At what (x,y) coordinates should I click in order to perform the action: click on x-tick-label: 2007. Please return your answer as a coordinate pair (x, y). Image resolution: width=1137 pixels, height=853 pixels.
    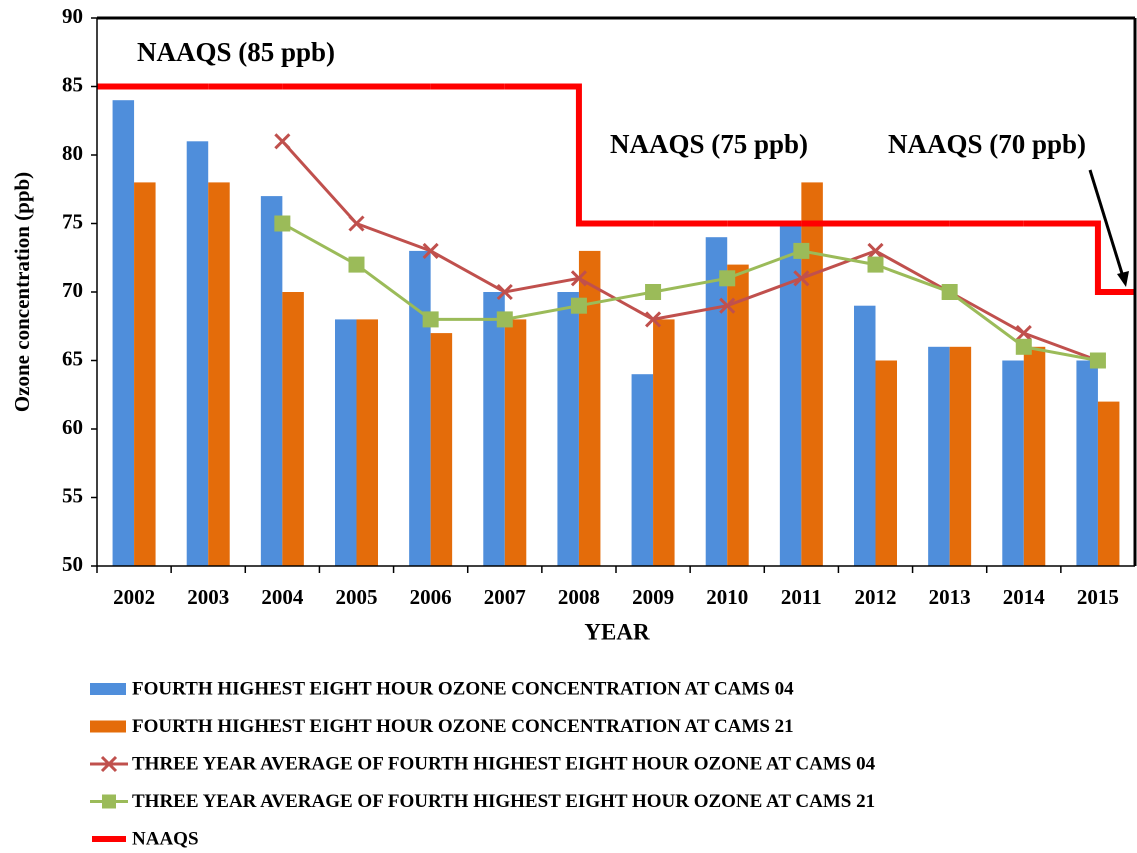
    Looking at the image, I should click on (505, 597).